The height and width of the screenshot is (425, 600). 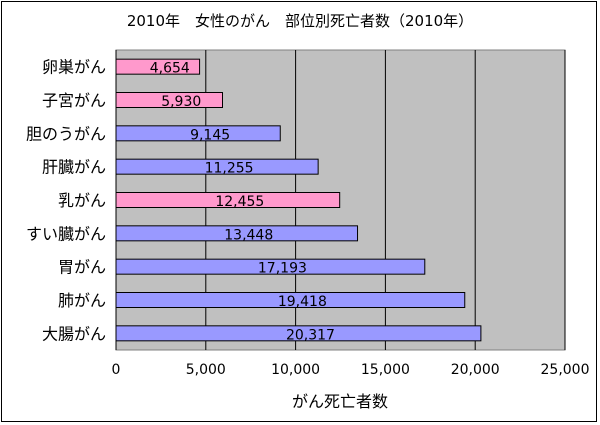 I want to click on x-axis-title: がん死亡者数, so click(x=340, y=401).